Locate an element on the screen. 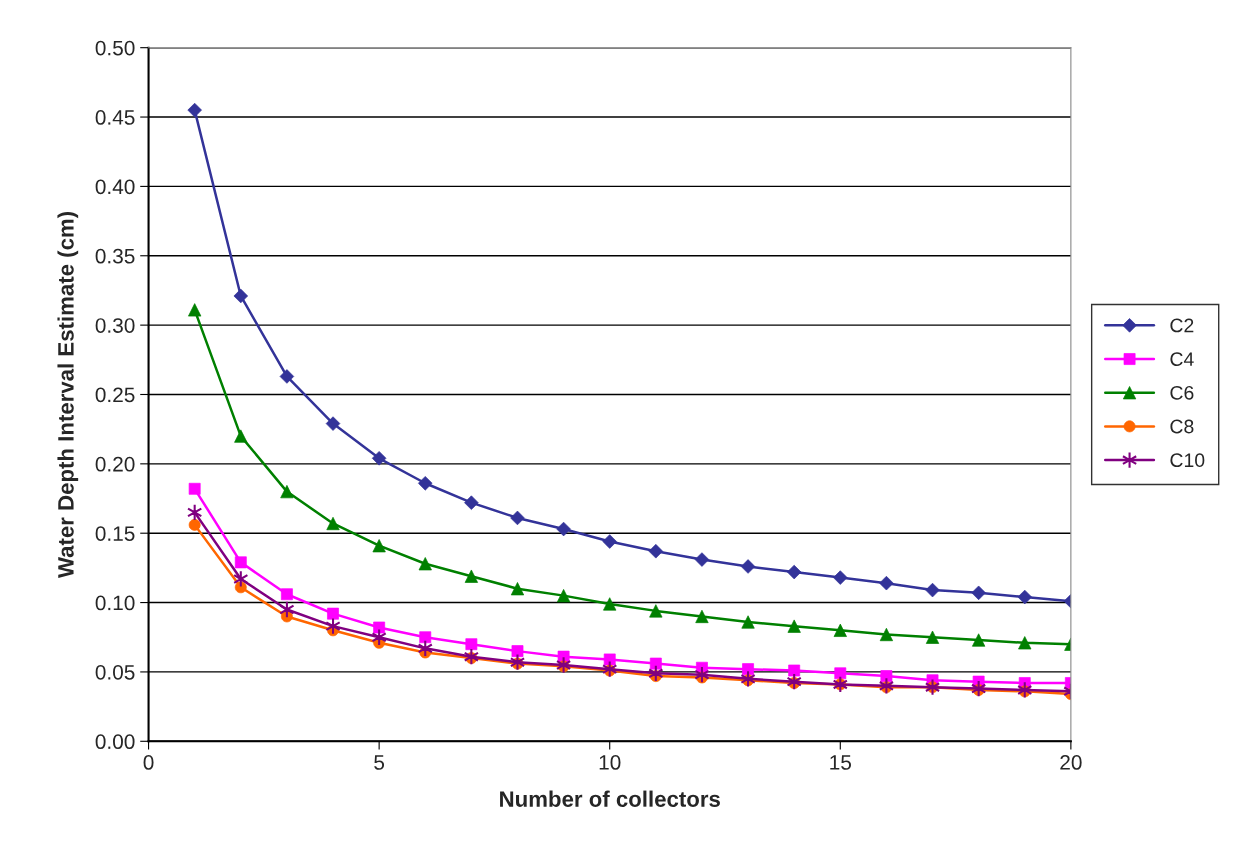 This screenshot has width=1238, height=867. y-tick-label: 0.25 is located at coordinates (115, 395).